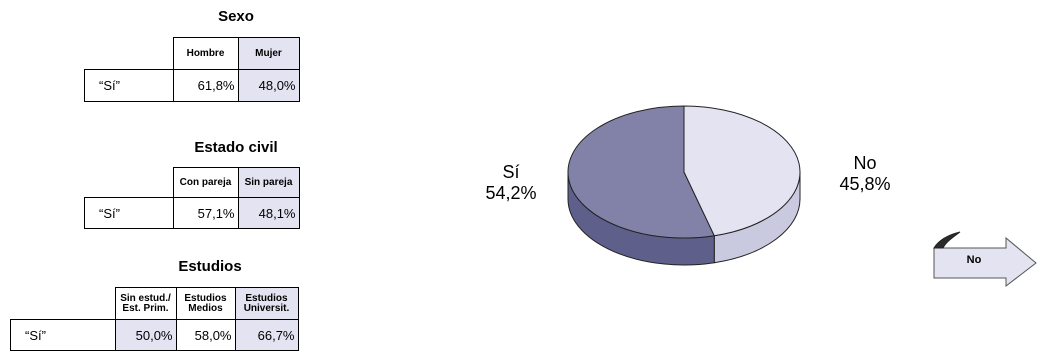 This screenshot has height=352, width=1039. I want to click on pie-slice-no, so click(742, 171).